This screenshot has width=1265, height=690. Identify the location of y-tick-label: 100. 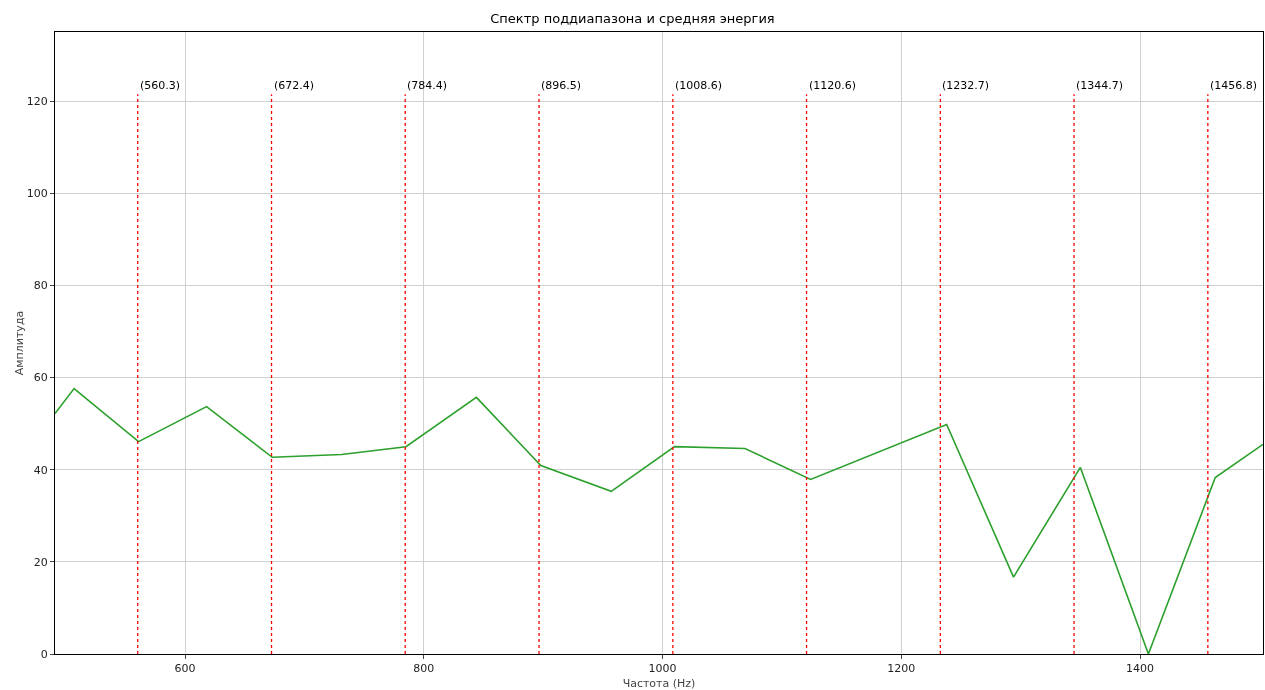
(37, 194).